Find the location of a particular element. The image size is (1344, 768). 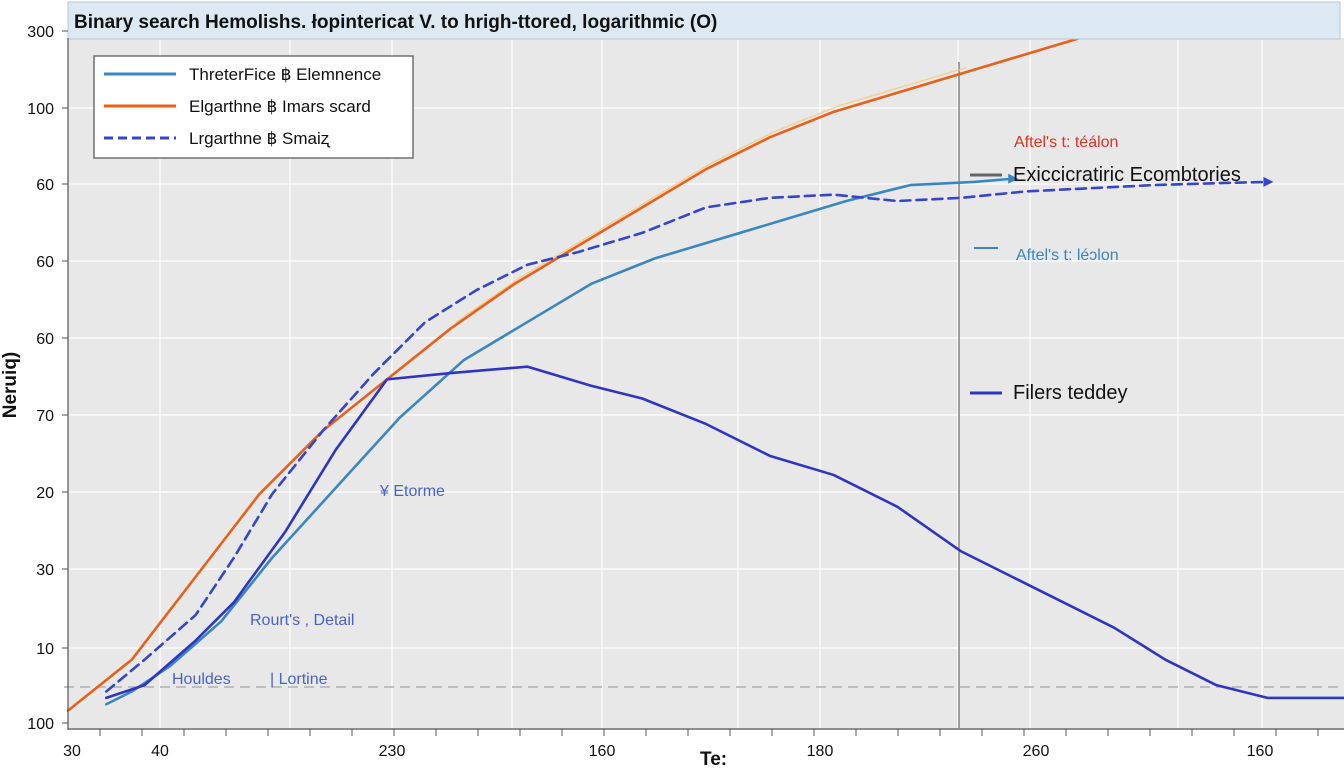

x-tick-label-1: 40 is located at coordinates (160, 751).